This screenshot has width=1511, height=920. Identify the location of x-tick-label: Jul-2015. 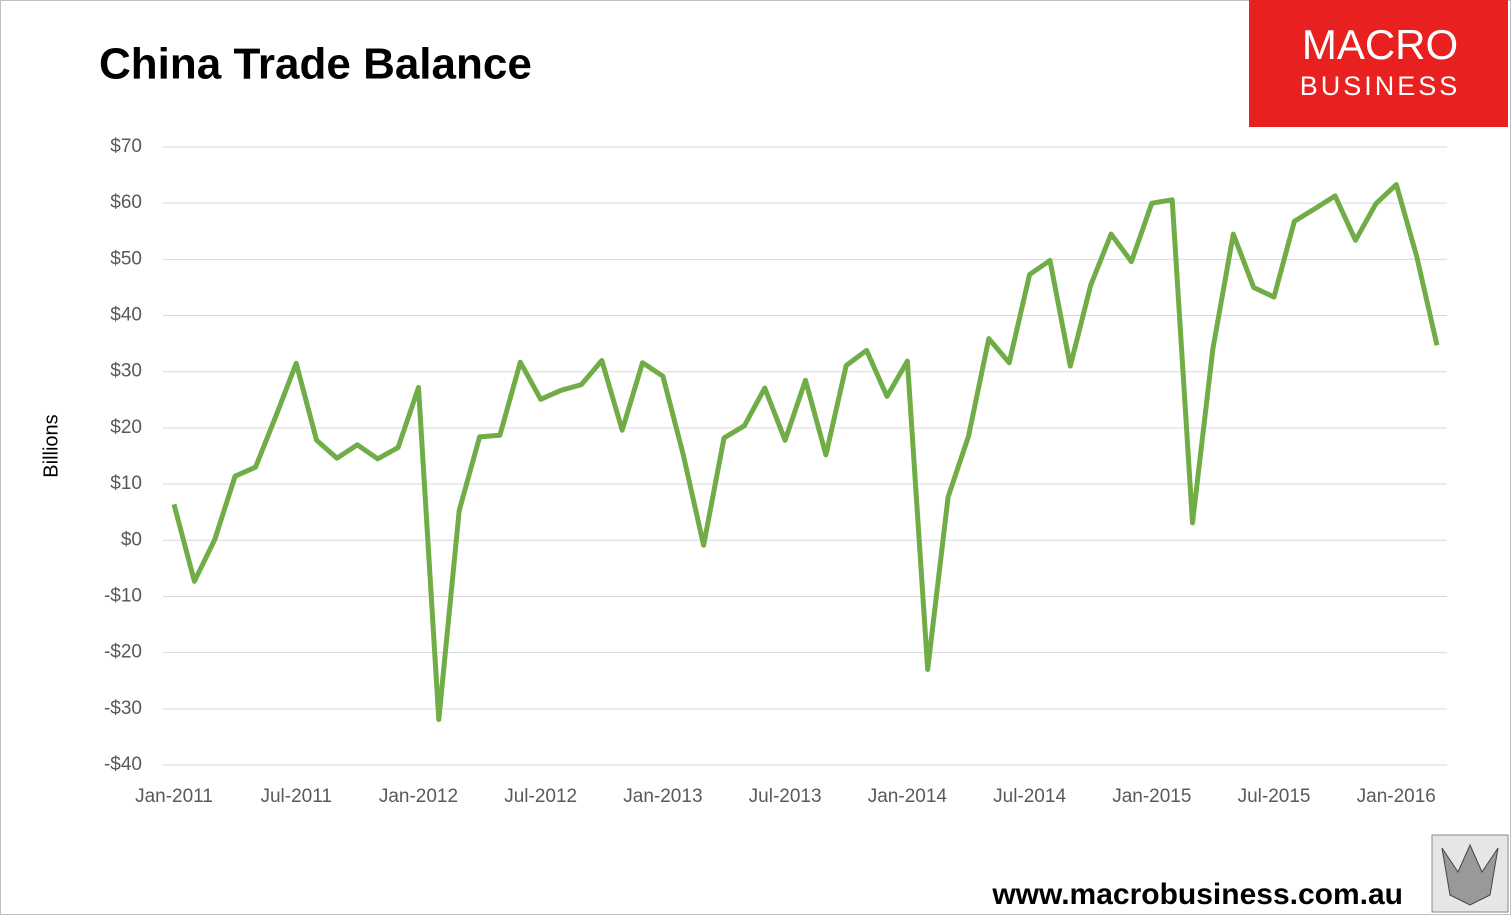
(1274, 796).